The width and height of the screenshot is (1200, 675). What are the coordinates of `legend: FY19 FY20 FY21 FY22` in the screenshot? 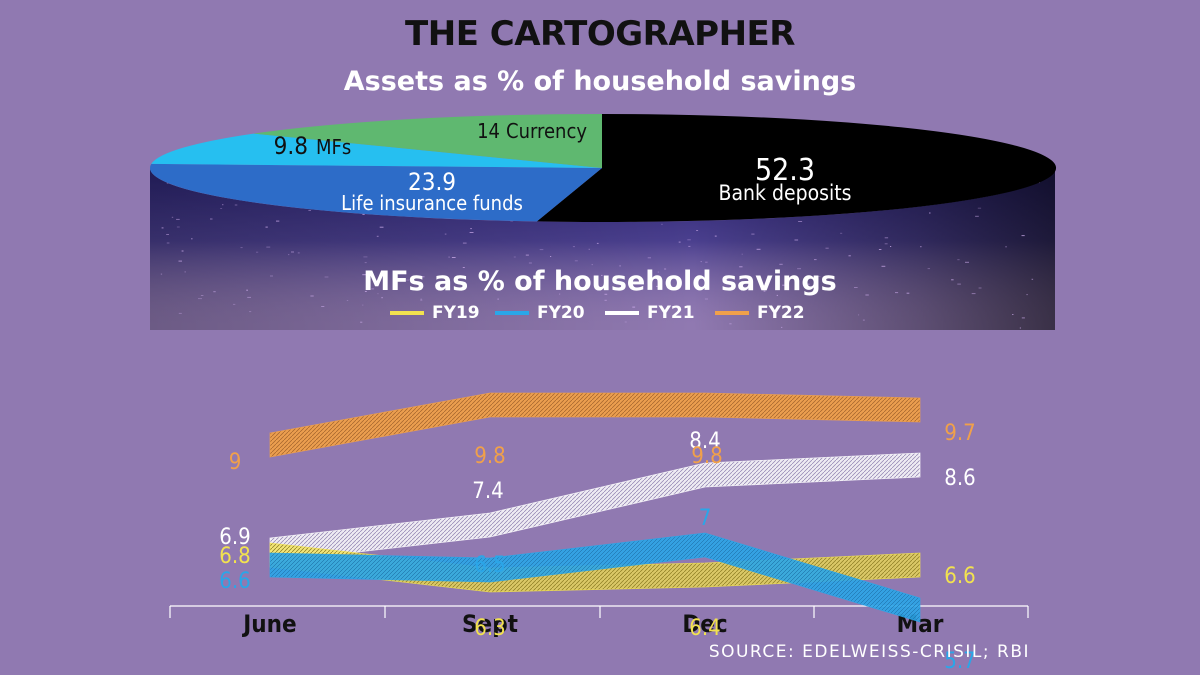 It's located at (600, 313).